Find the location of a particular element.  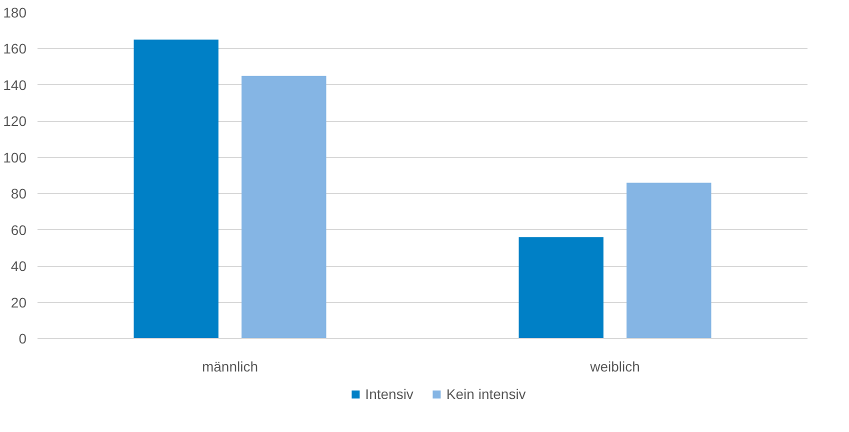

y-tick-label: 80 is located at coordinates (18, 194).